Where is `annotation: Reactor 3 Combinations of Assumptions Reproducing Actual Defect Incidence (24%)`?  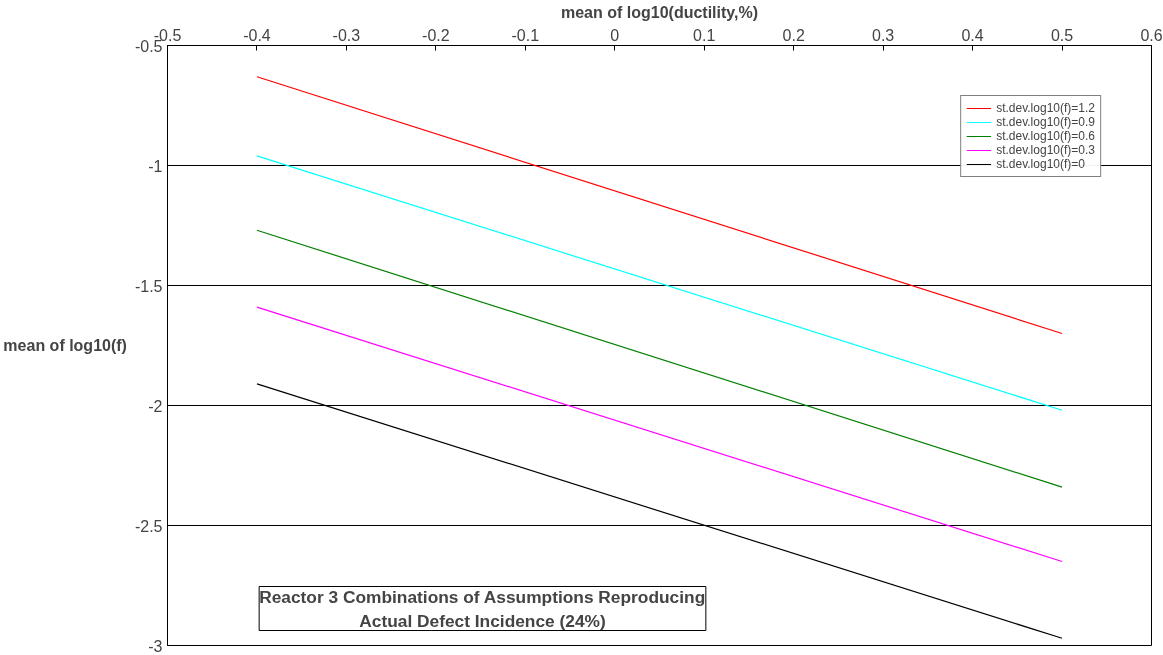
annotation: Reactor 3 Combinations of Assumptions Reproducing Actual Defect Incidence (24%) is located at coordinates (482, 608).